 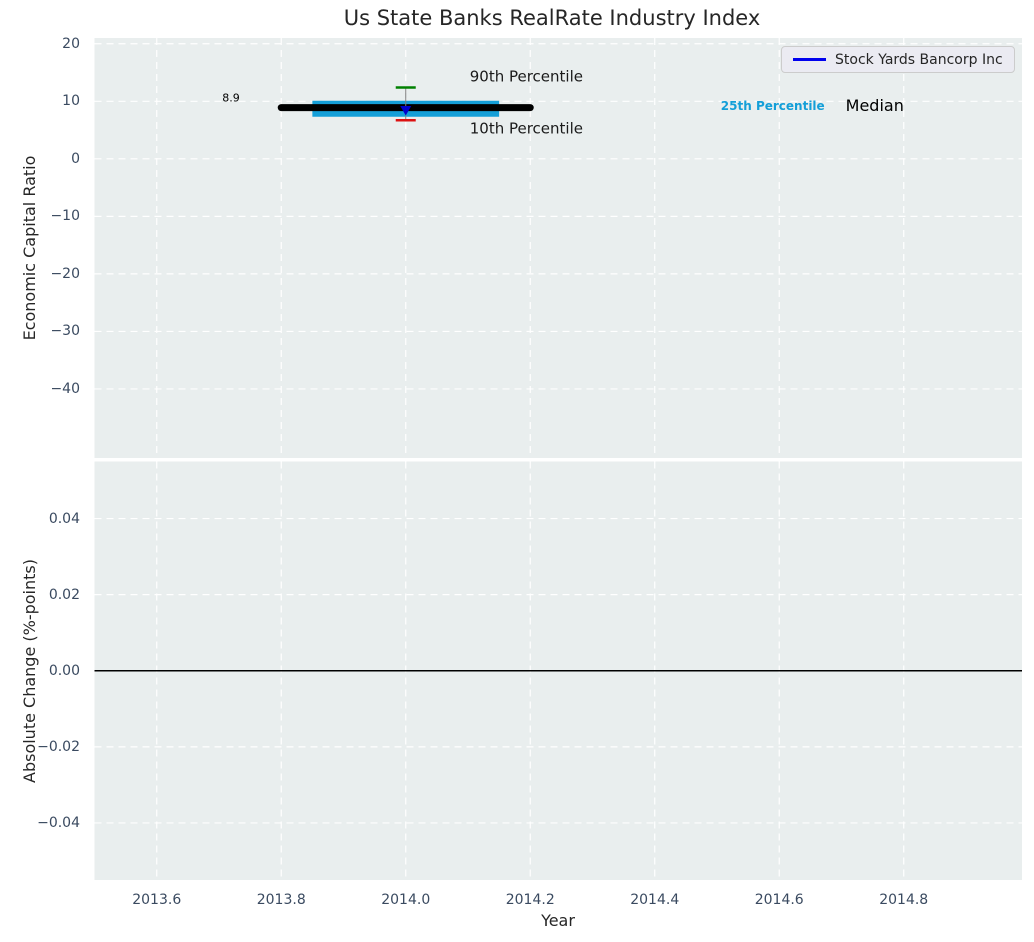 What do you see at coordinates (231, 98) in the screenshot?
I see `point-value-annotation: 8.9` at bounding box center [231, 98].